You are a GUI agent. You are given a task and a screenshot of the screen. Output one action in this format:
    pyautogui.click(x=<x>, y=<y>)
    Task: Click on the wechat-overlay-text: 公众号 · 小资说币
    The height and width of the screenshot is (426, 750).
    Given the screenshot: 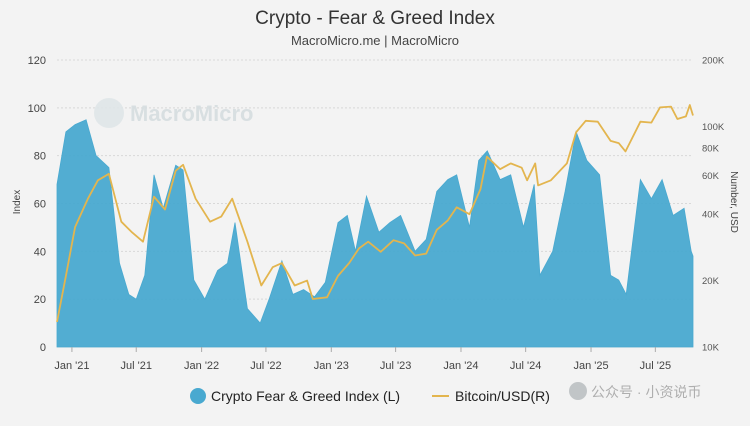 What is the action you would take?
    pyautogui.click(x=646, y=392)
    